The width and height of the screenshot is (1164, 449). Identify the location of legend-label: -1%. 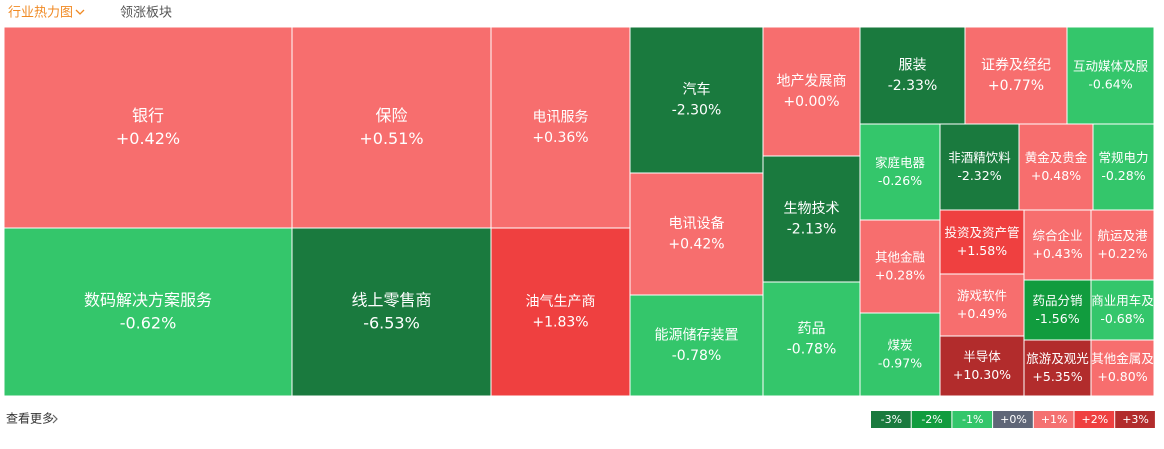
(972, 419).